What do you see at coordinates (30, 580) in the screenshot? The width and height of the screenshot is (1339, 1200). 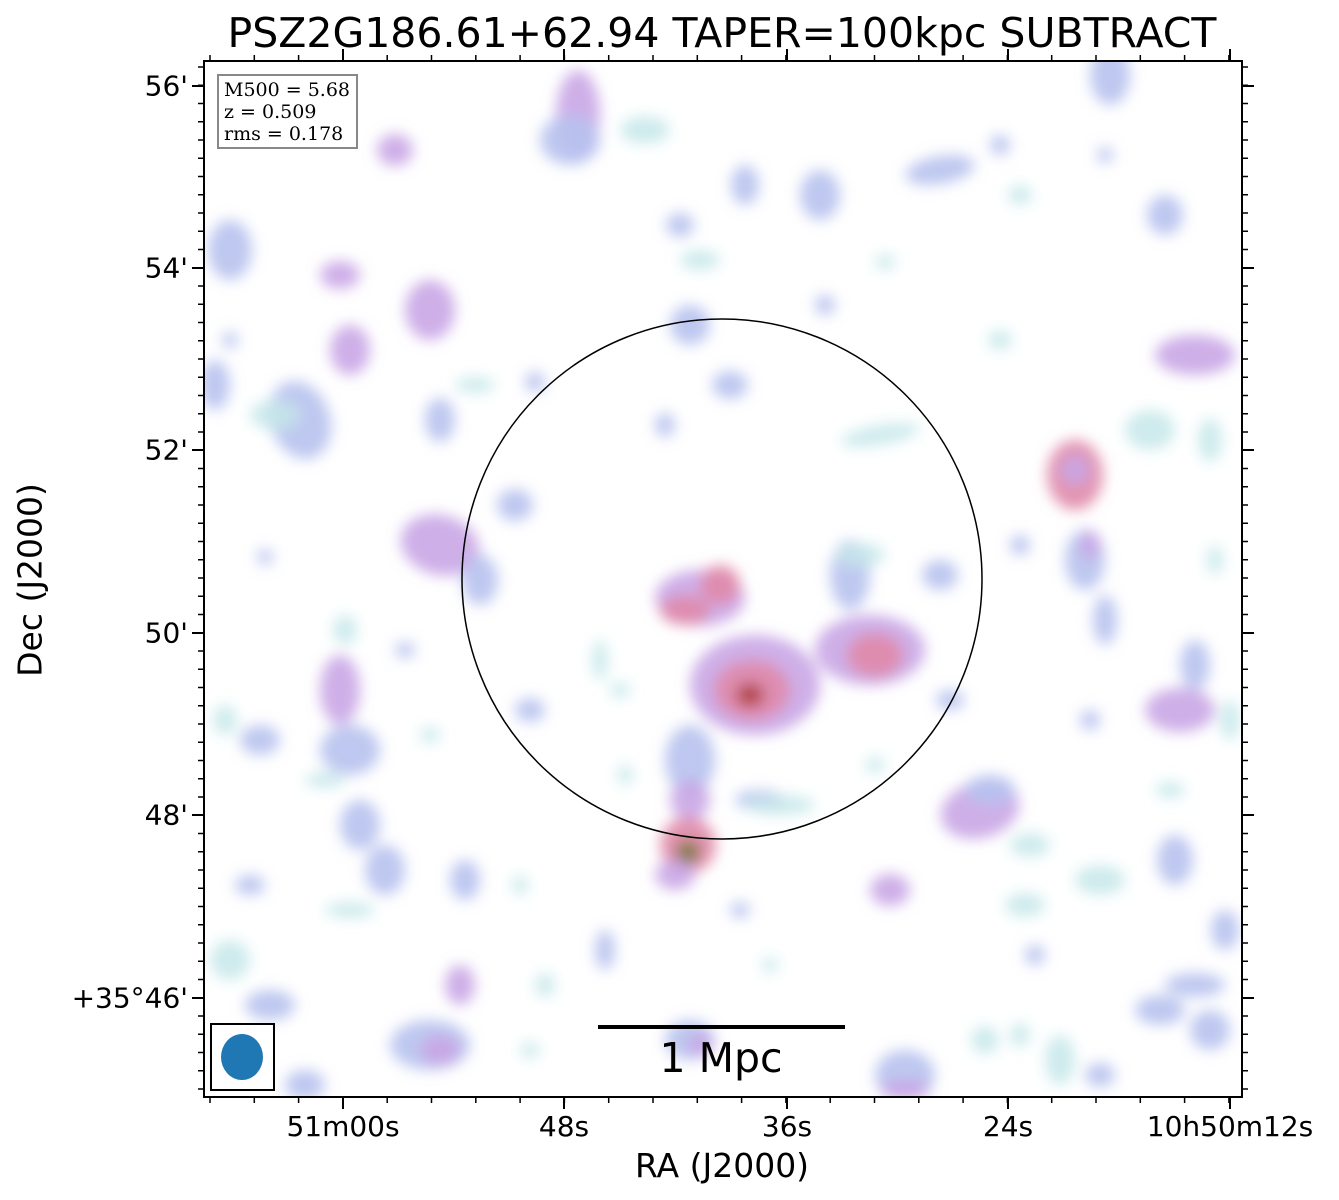 I see `y-axis-label: Dec (J2000)` at bounding box center [30, 580].